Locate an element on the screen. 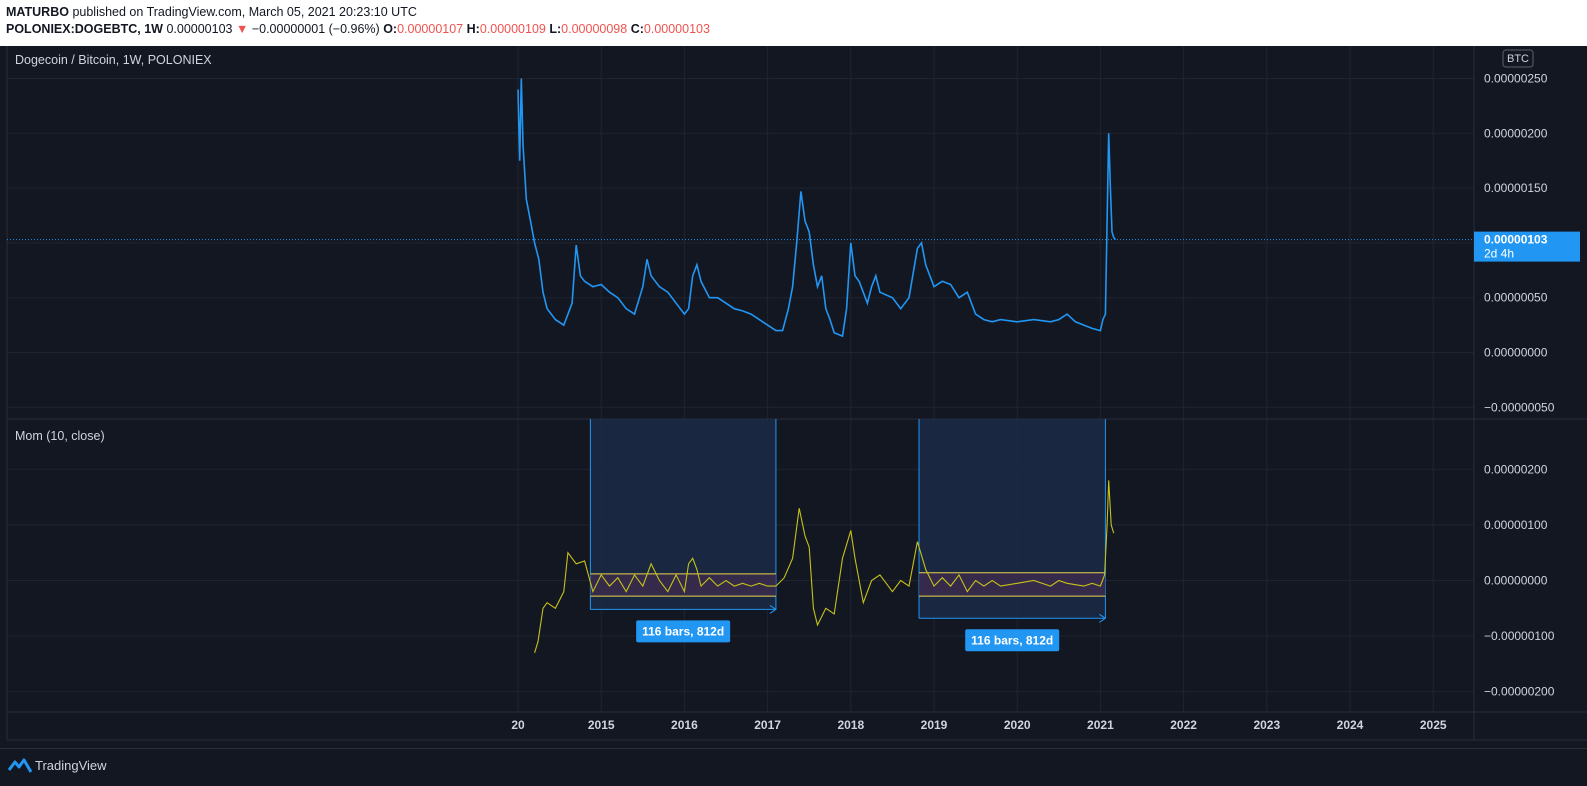 The width and height of the screenshot is (1587, 786). momentum-axis-tick-label: 0.00000200 is located at coordinates (1516, 469).